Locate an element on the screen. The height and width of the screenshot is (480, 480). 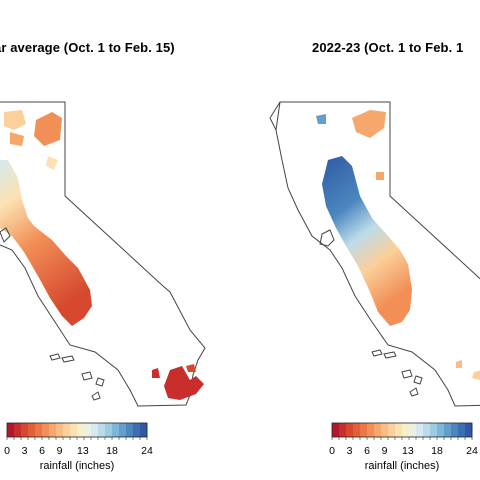
legend-colorbar-left is located at coordinates (77, 431).